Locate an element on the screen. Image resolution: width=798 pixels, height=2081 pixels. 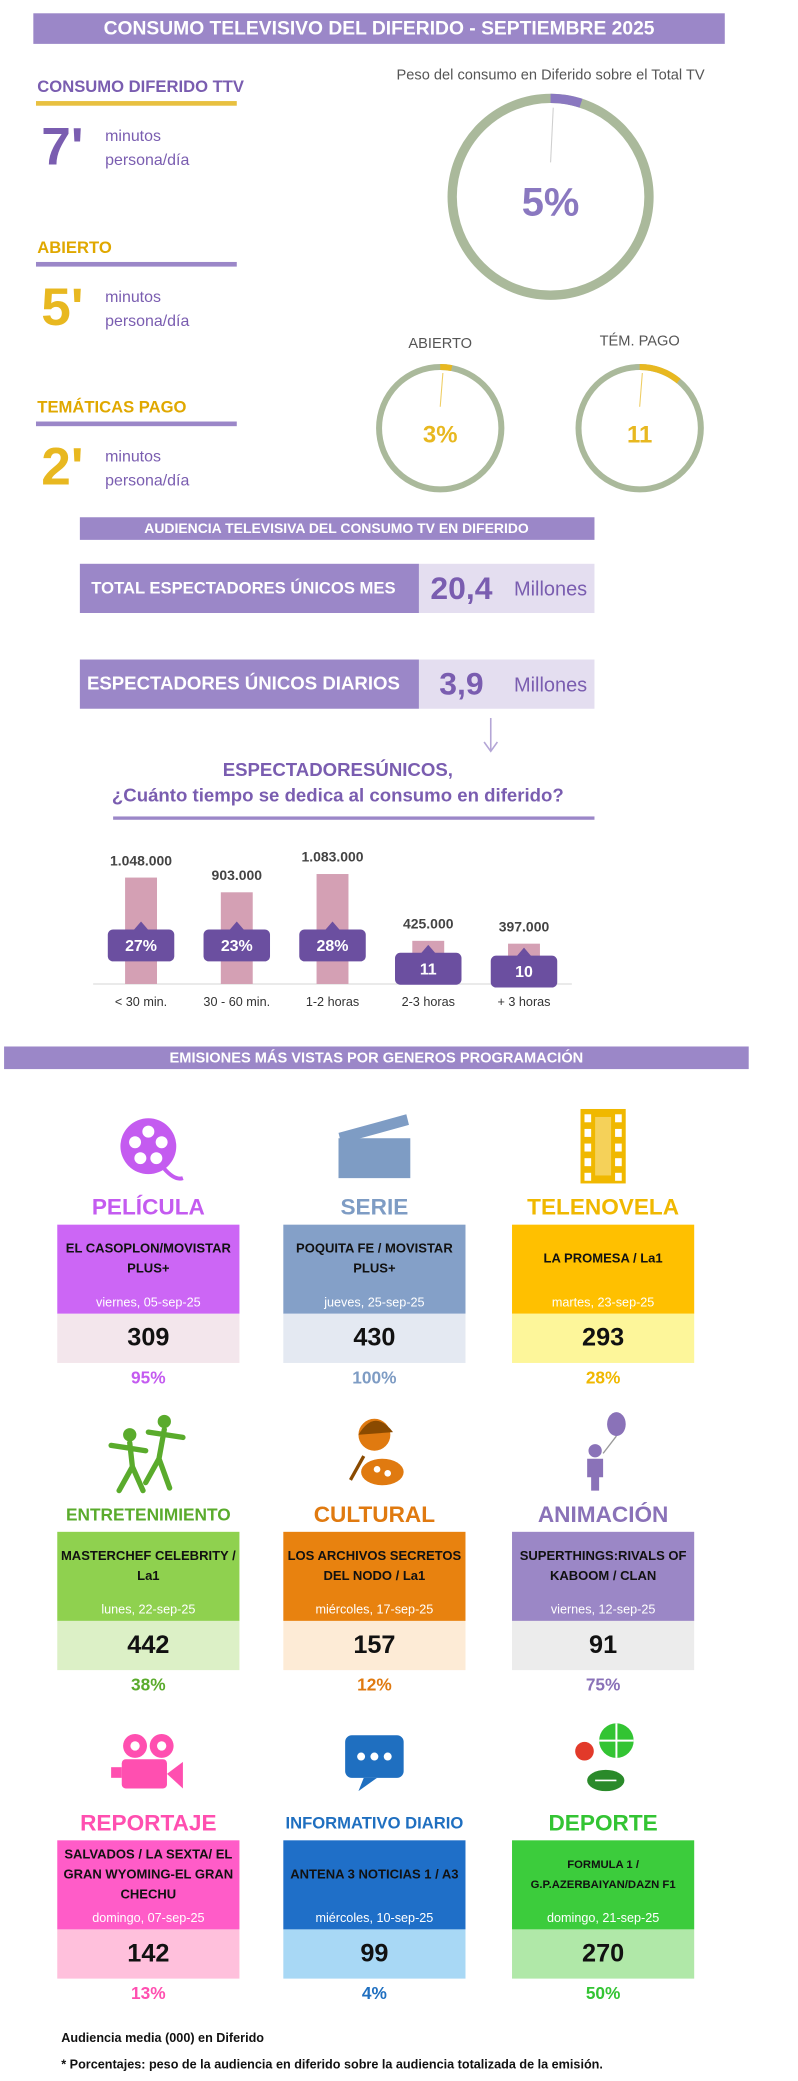
program-date: martes, 23-sep-25 is located at coordinates (603, 1302).